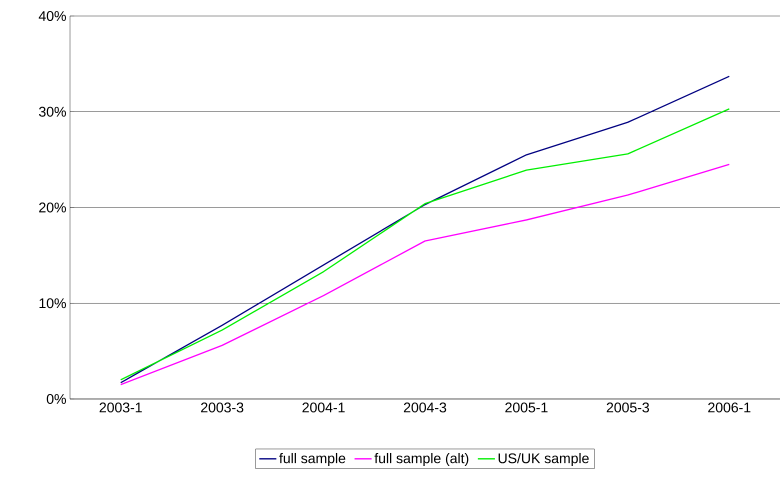 Image resolution: width=780 pixels, height=498 pixels. What do you see at coordinates (425, 407) in the screenshot?
I see `x-tick-label: 2004-3` at bounding box center [425, 407].